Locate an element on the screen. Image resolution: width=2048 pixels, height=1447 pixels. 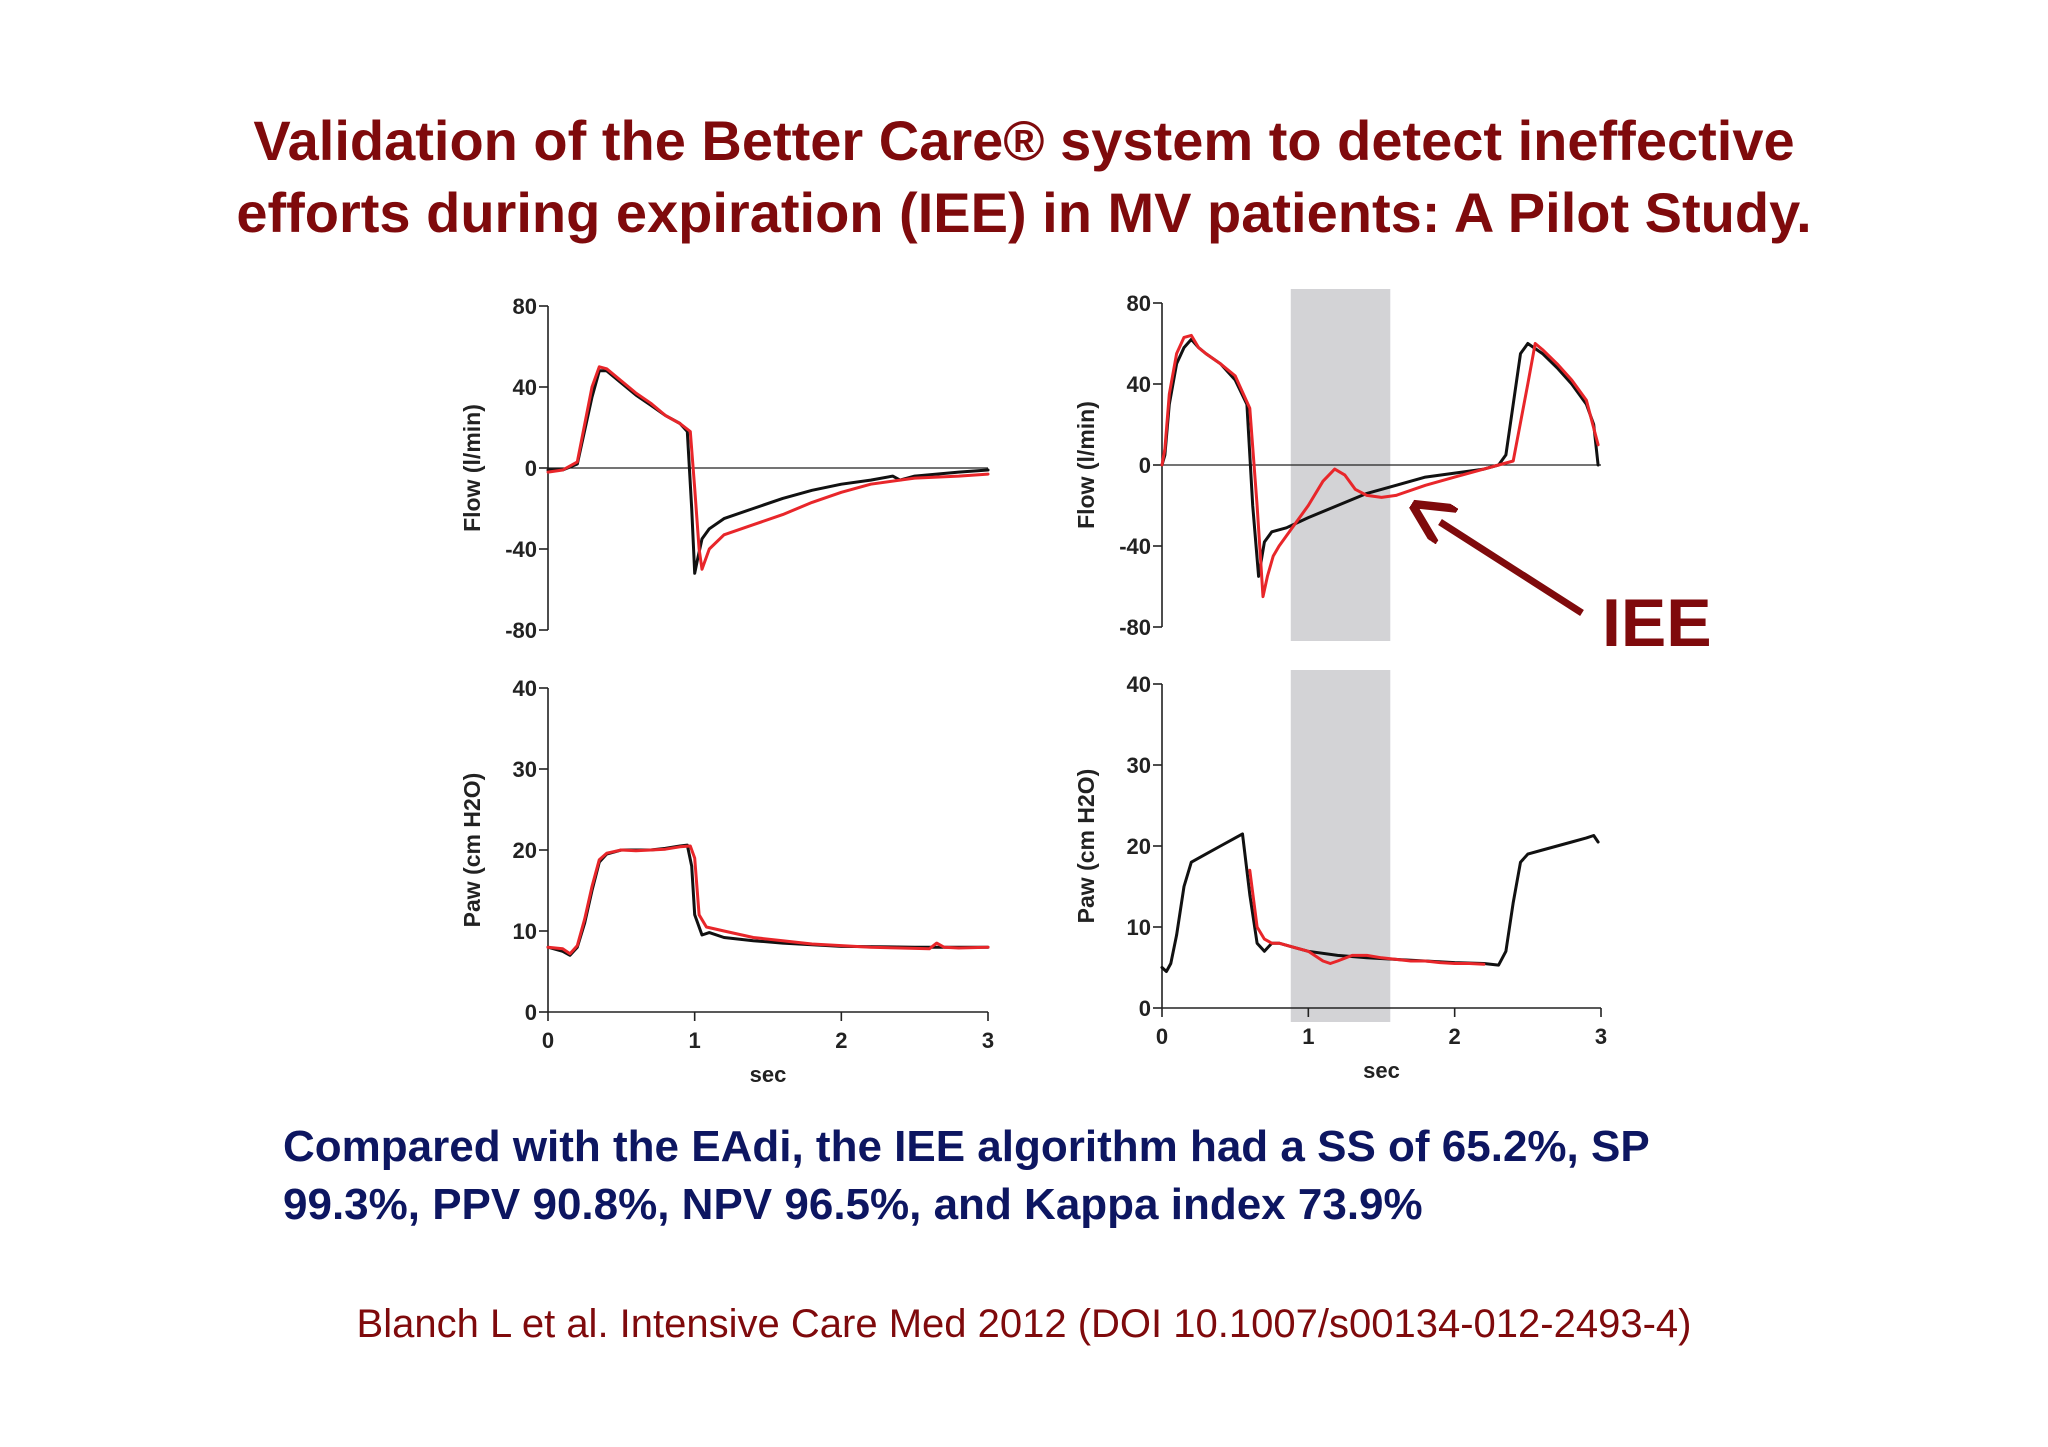
right-flow-y-tick-label: 40 is located at coordinates (1139, 384).